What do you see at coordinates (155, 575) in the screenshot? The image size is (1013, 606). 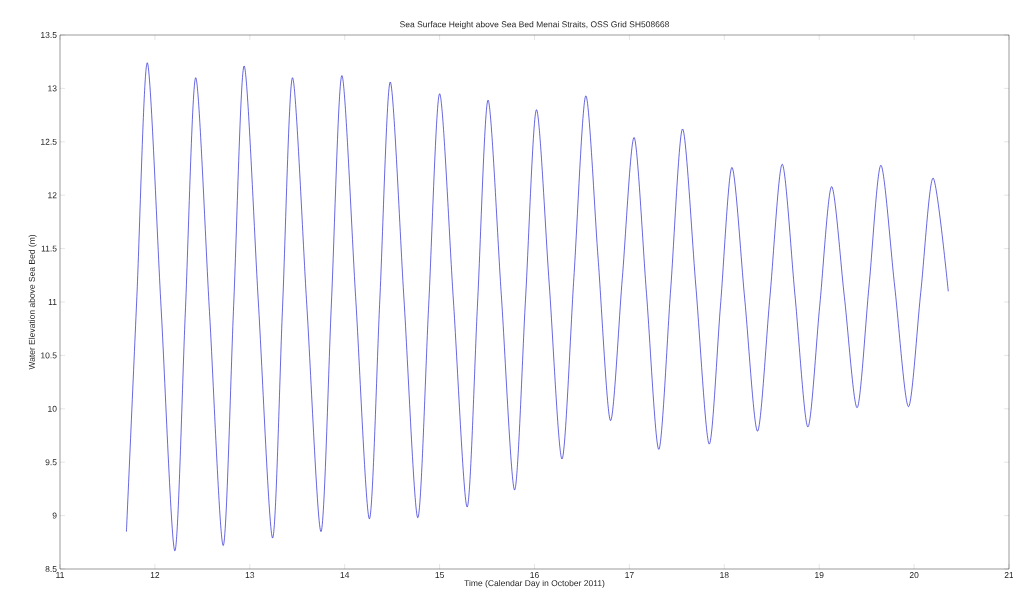 I see `x-tick-label: 12` at bounding box center [155, 575].